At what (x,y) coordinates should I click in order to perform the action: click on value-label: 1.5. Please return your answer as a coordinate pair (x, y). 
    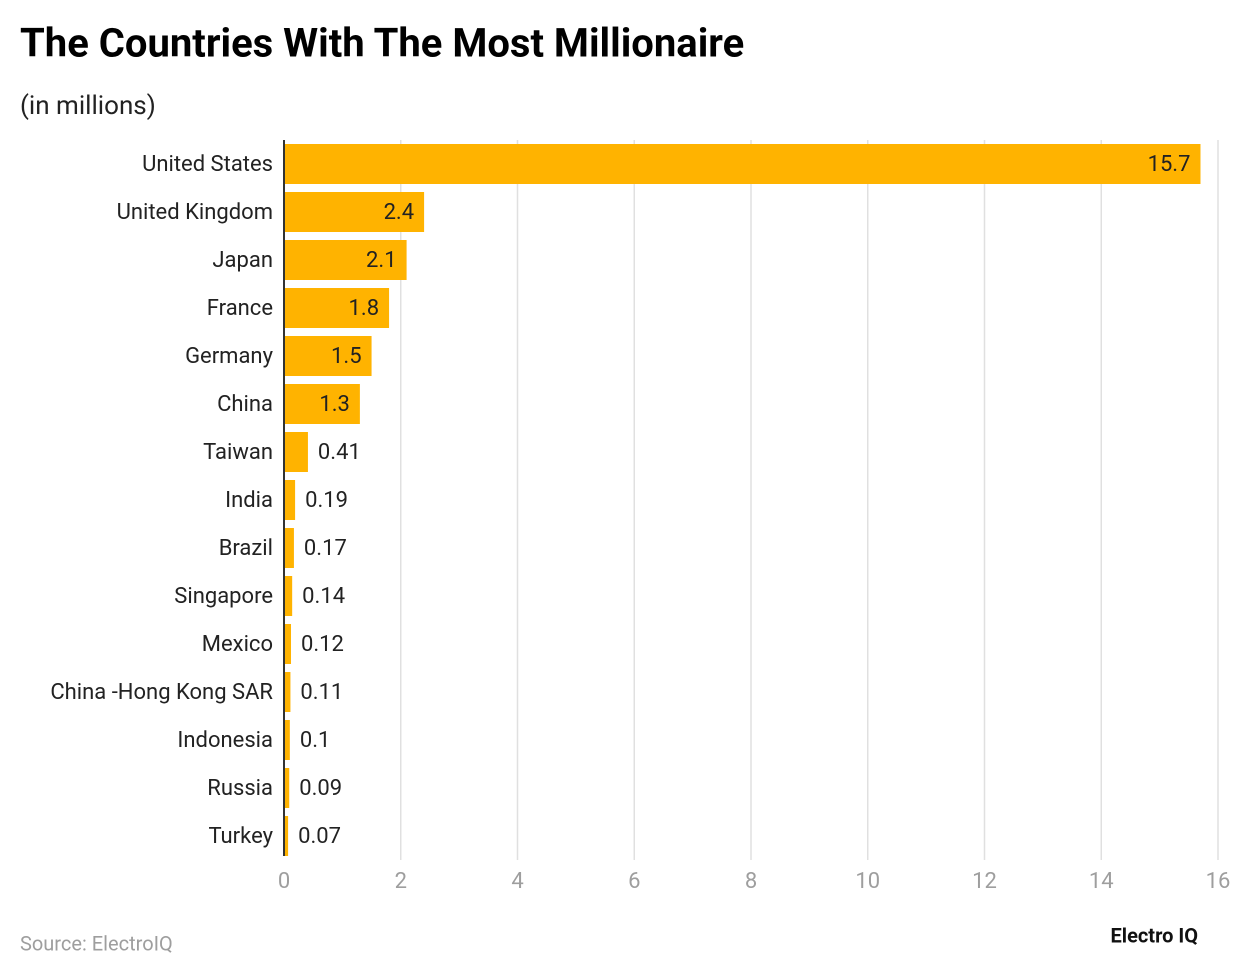
    Looking at the image, I should click on (346, 356).